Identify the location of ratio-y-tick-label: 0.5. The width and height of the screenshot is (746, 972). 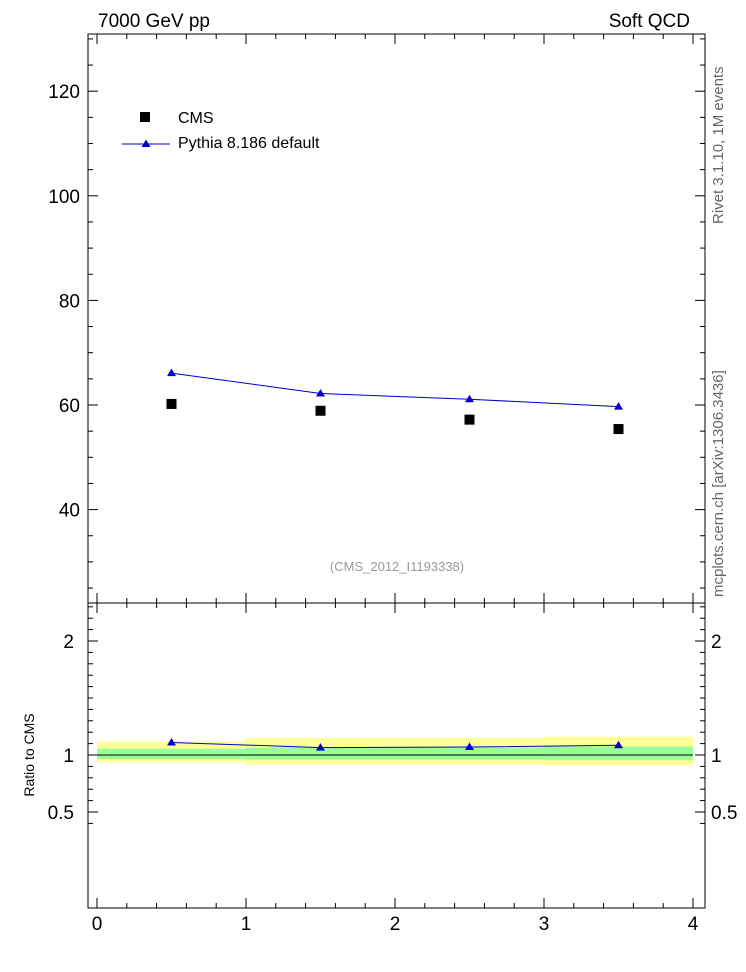
(61, 813).